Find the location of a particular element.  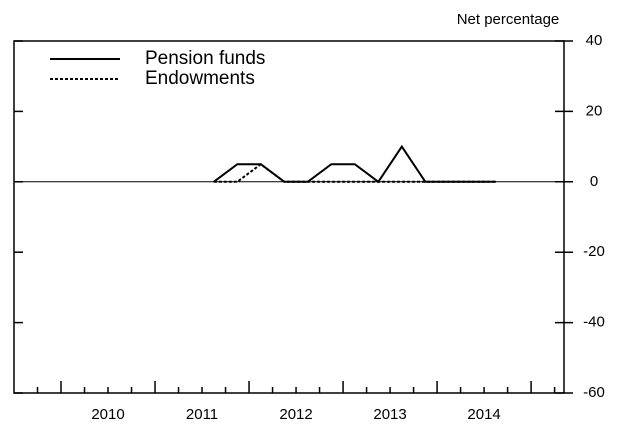

y-tick-label: -60 is located at coordinates (594, 392).